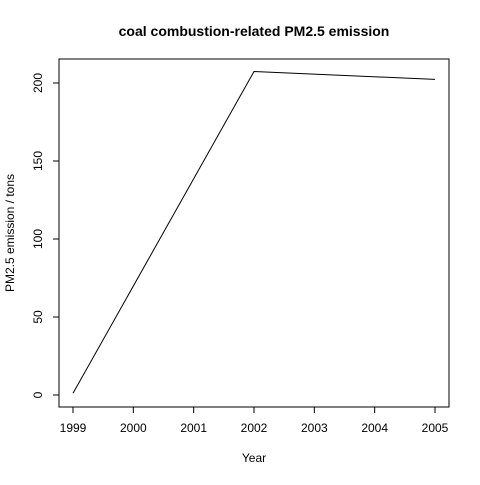 This screenshot has height=485, width=480. Describe the element at coordinates (374, 428) in the screenshot. I see `x-tick-label: 2004` at that location.